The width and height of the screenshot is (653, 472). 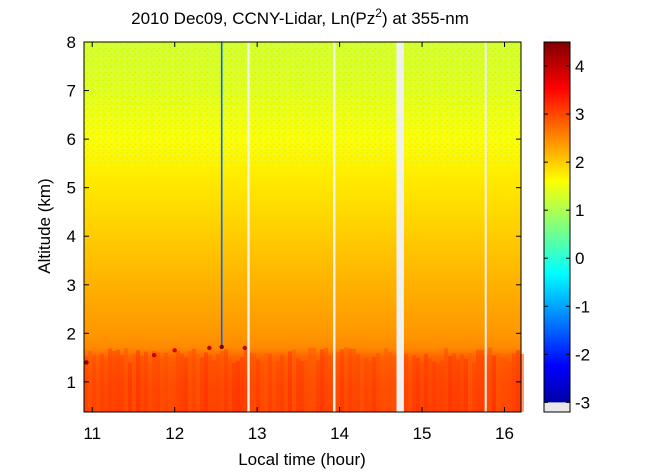 What do you see at coordinates (302, 459) in the screenshot?
I see `x-axis-label: Local time (hour)` at bounding box center [302, 459].